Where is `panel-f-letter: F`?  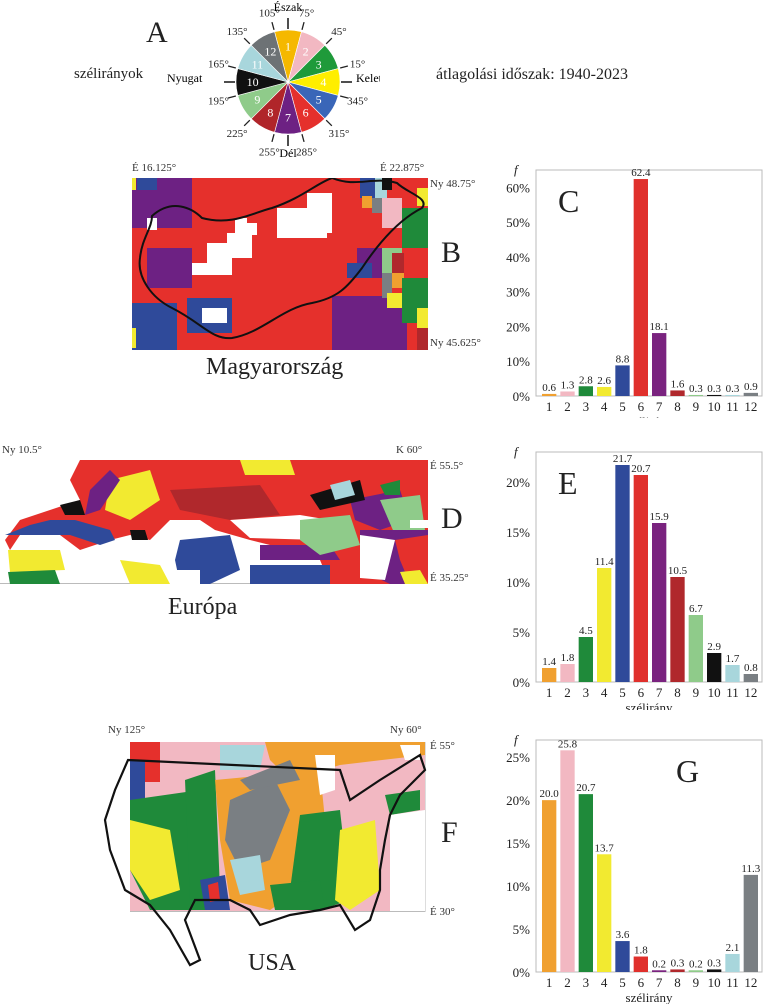 panel-f-letter: F is located at coordinates (449, 832).